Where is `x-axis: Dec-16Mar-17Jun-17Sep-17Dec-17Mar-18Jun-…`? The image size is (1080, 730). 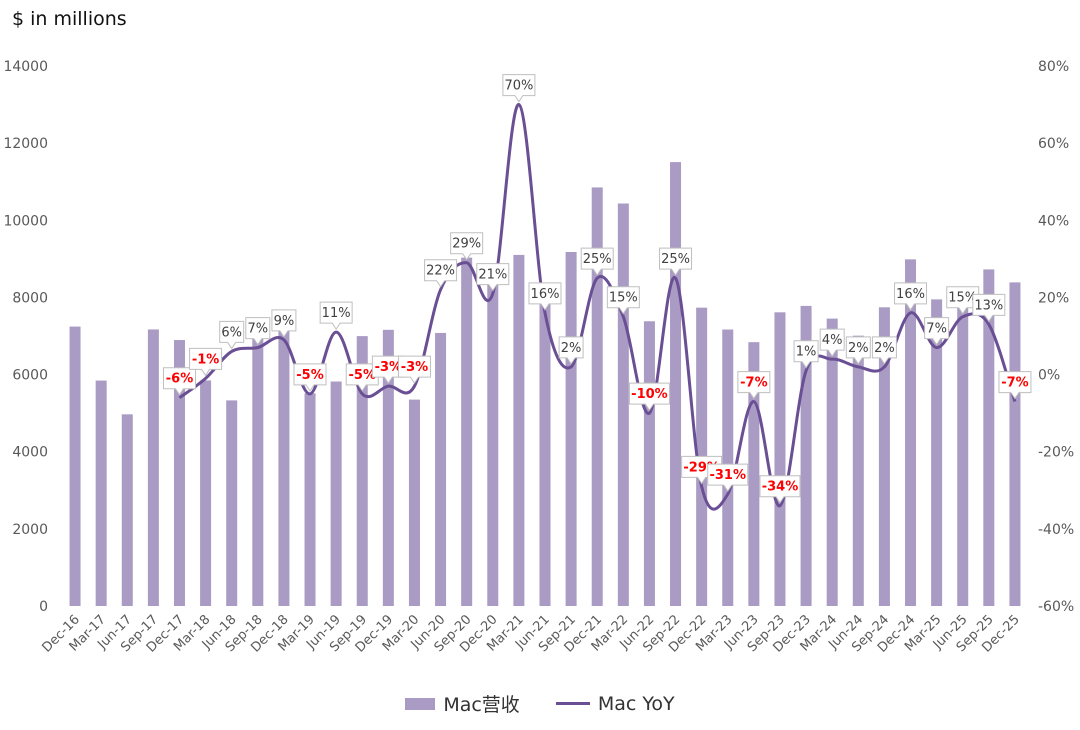 x-axis: Dec-16Mar-17Jun-17Sep-17Dec-17Mar-18Jun-… is located at coordinates (530, 633).